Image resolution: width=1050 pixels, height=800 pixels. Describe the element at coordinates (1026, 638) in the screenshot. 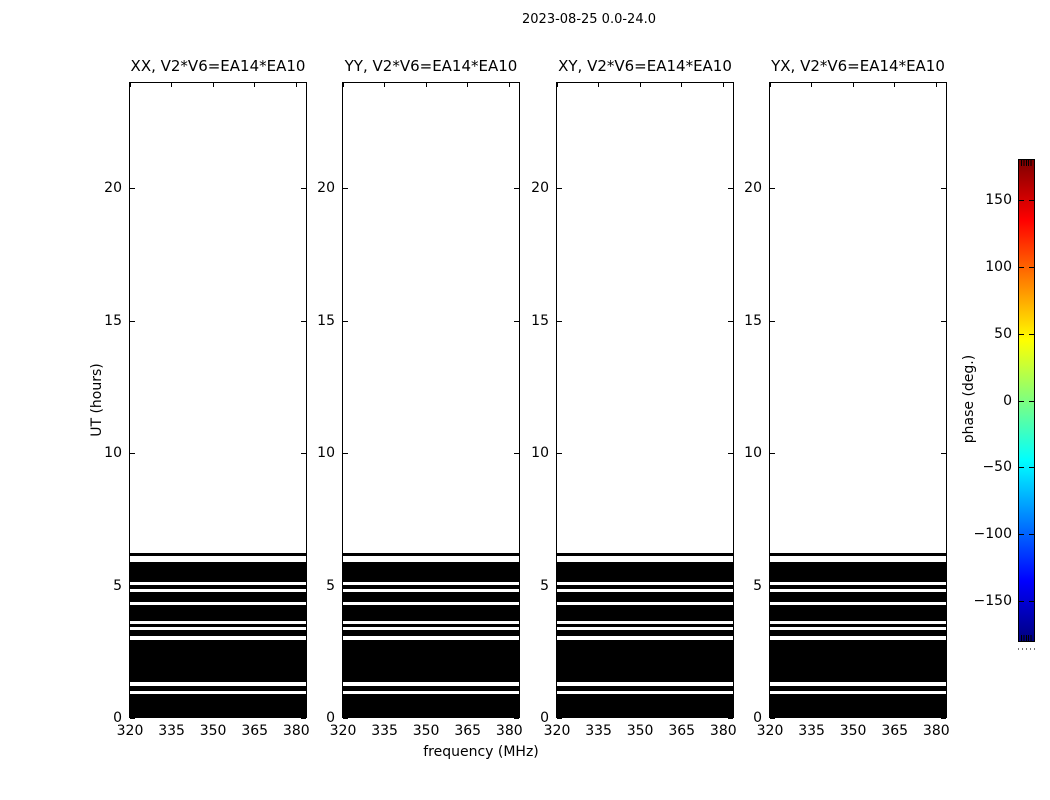

I see `colorbar-rug-bottom` at that location.